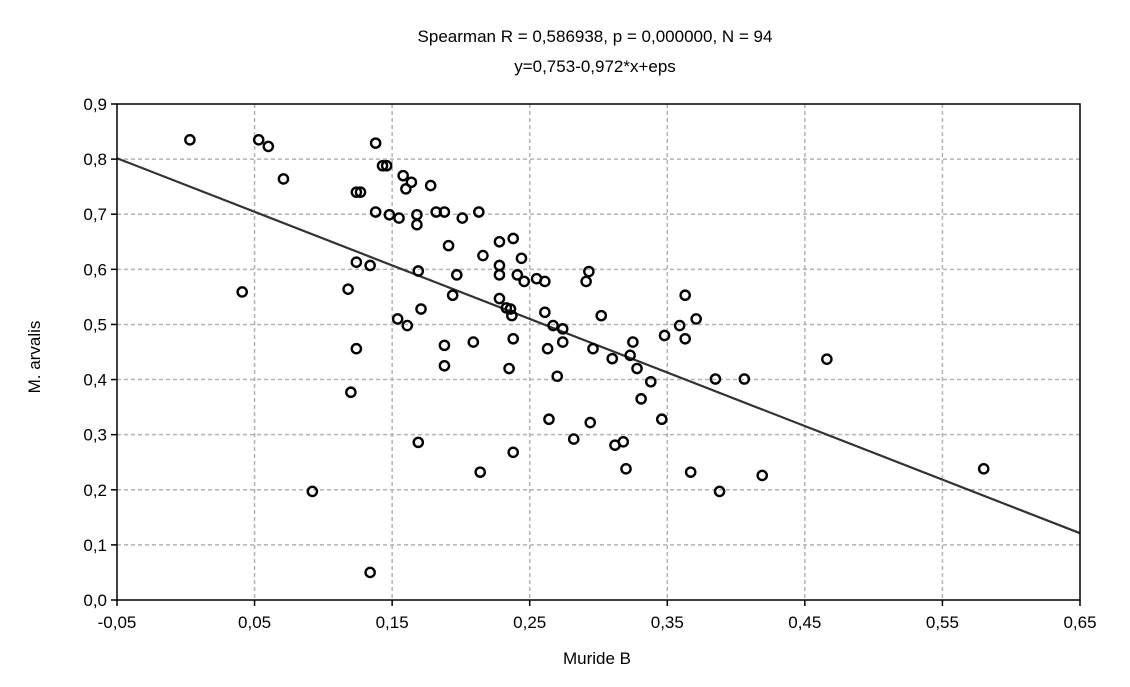 This screenshot has height=687, width=1130. Describe the element at coordinates (95, 104) in the screenshot. I see `y-tick-label: 0,9` at that location.